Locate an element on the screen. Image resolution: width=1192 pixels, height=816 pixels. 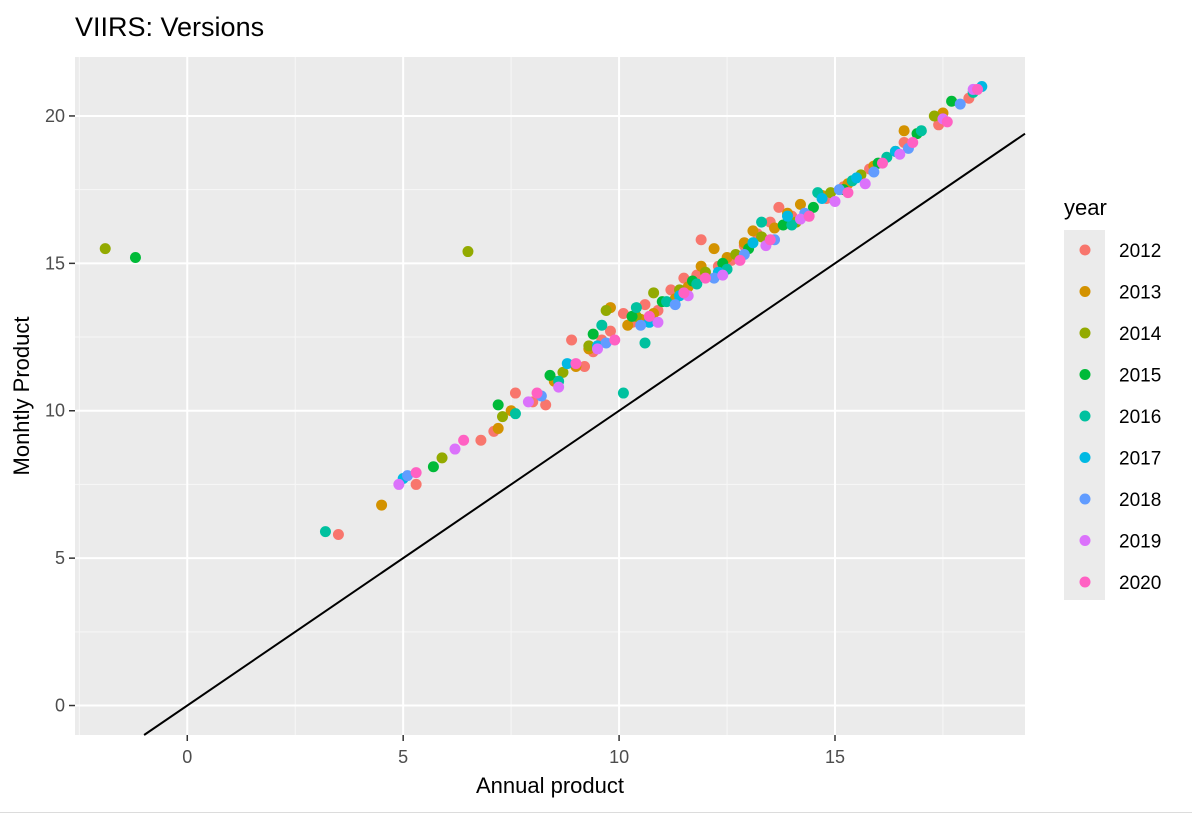
legend-key-2013 is located at coordinates (1085, 291).